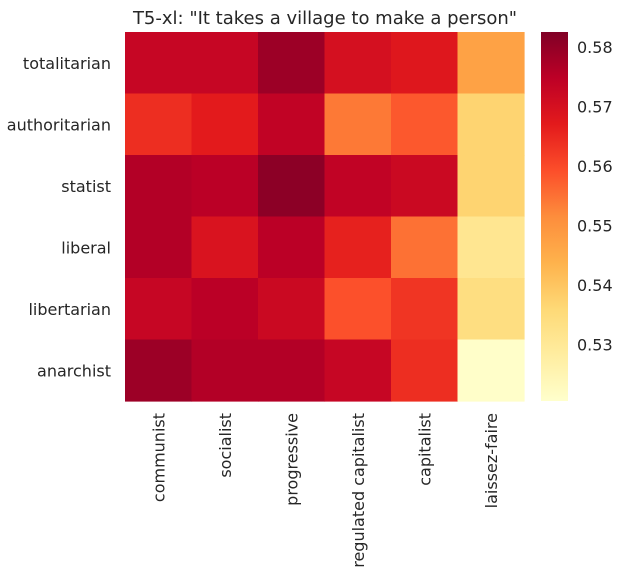  I want to click on y-tick-label: totalitarian, so click(67, 63).